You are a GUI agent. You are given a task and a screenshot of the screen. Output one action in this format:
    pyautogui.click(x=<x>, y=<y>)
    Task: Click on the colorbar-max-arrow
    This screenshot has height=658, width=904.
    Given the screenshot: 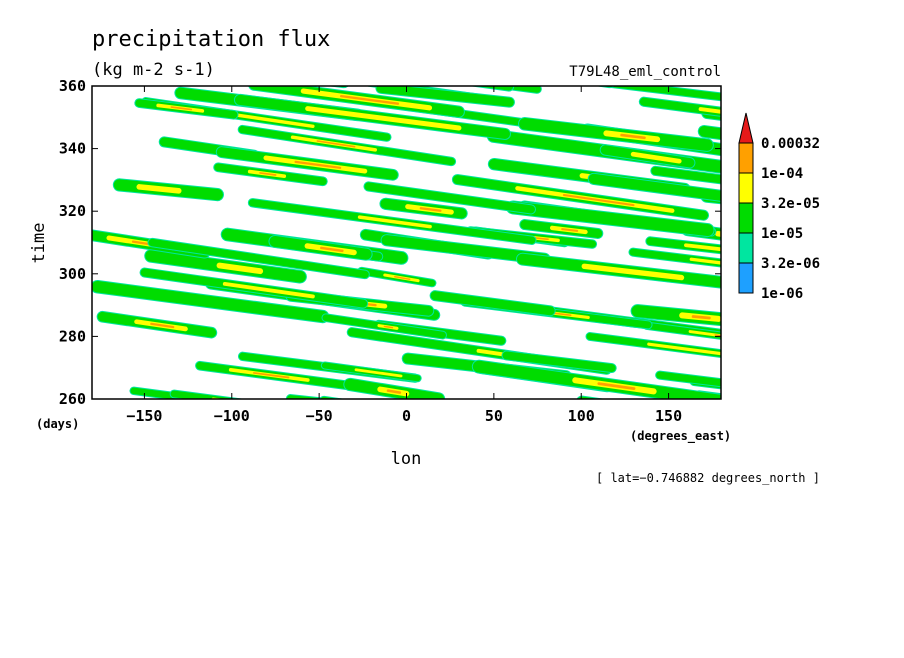 What is the action you would take?
    pyautogui.click(x=746, y=128)
    